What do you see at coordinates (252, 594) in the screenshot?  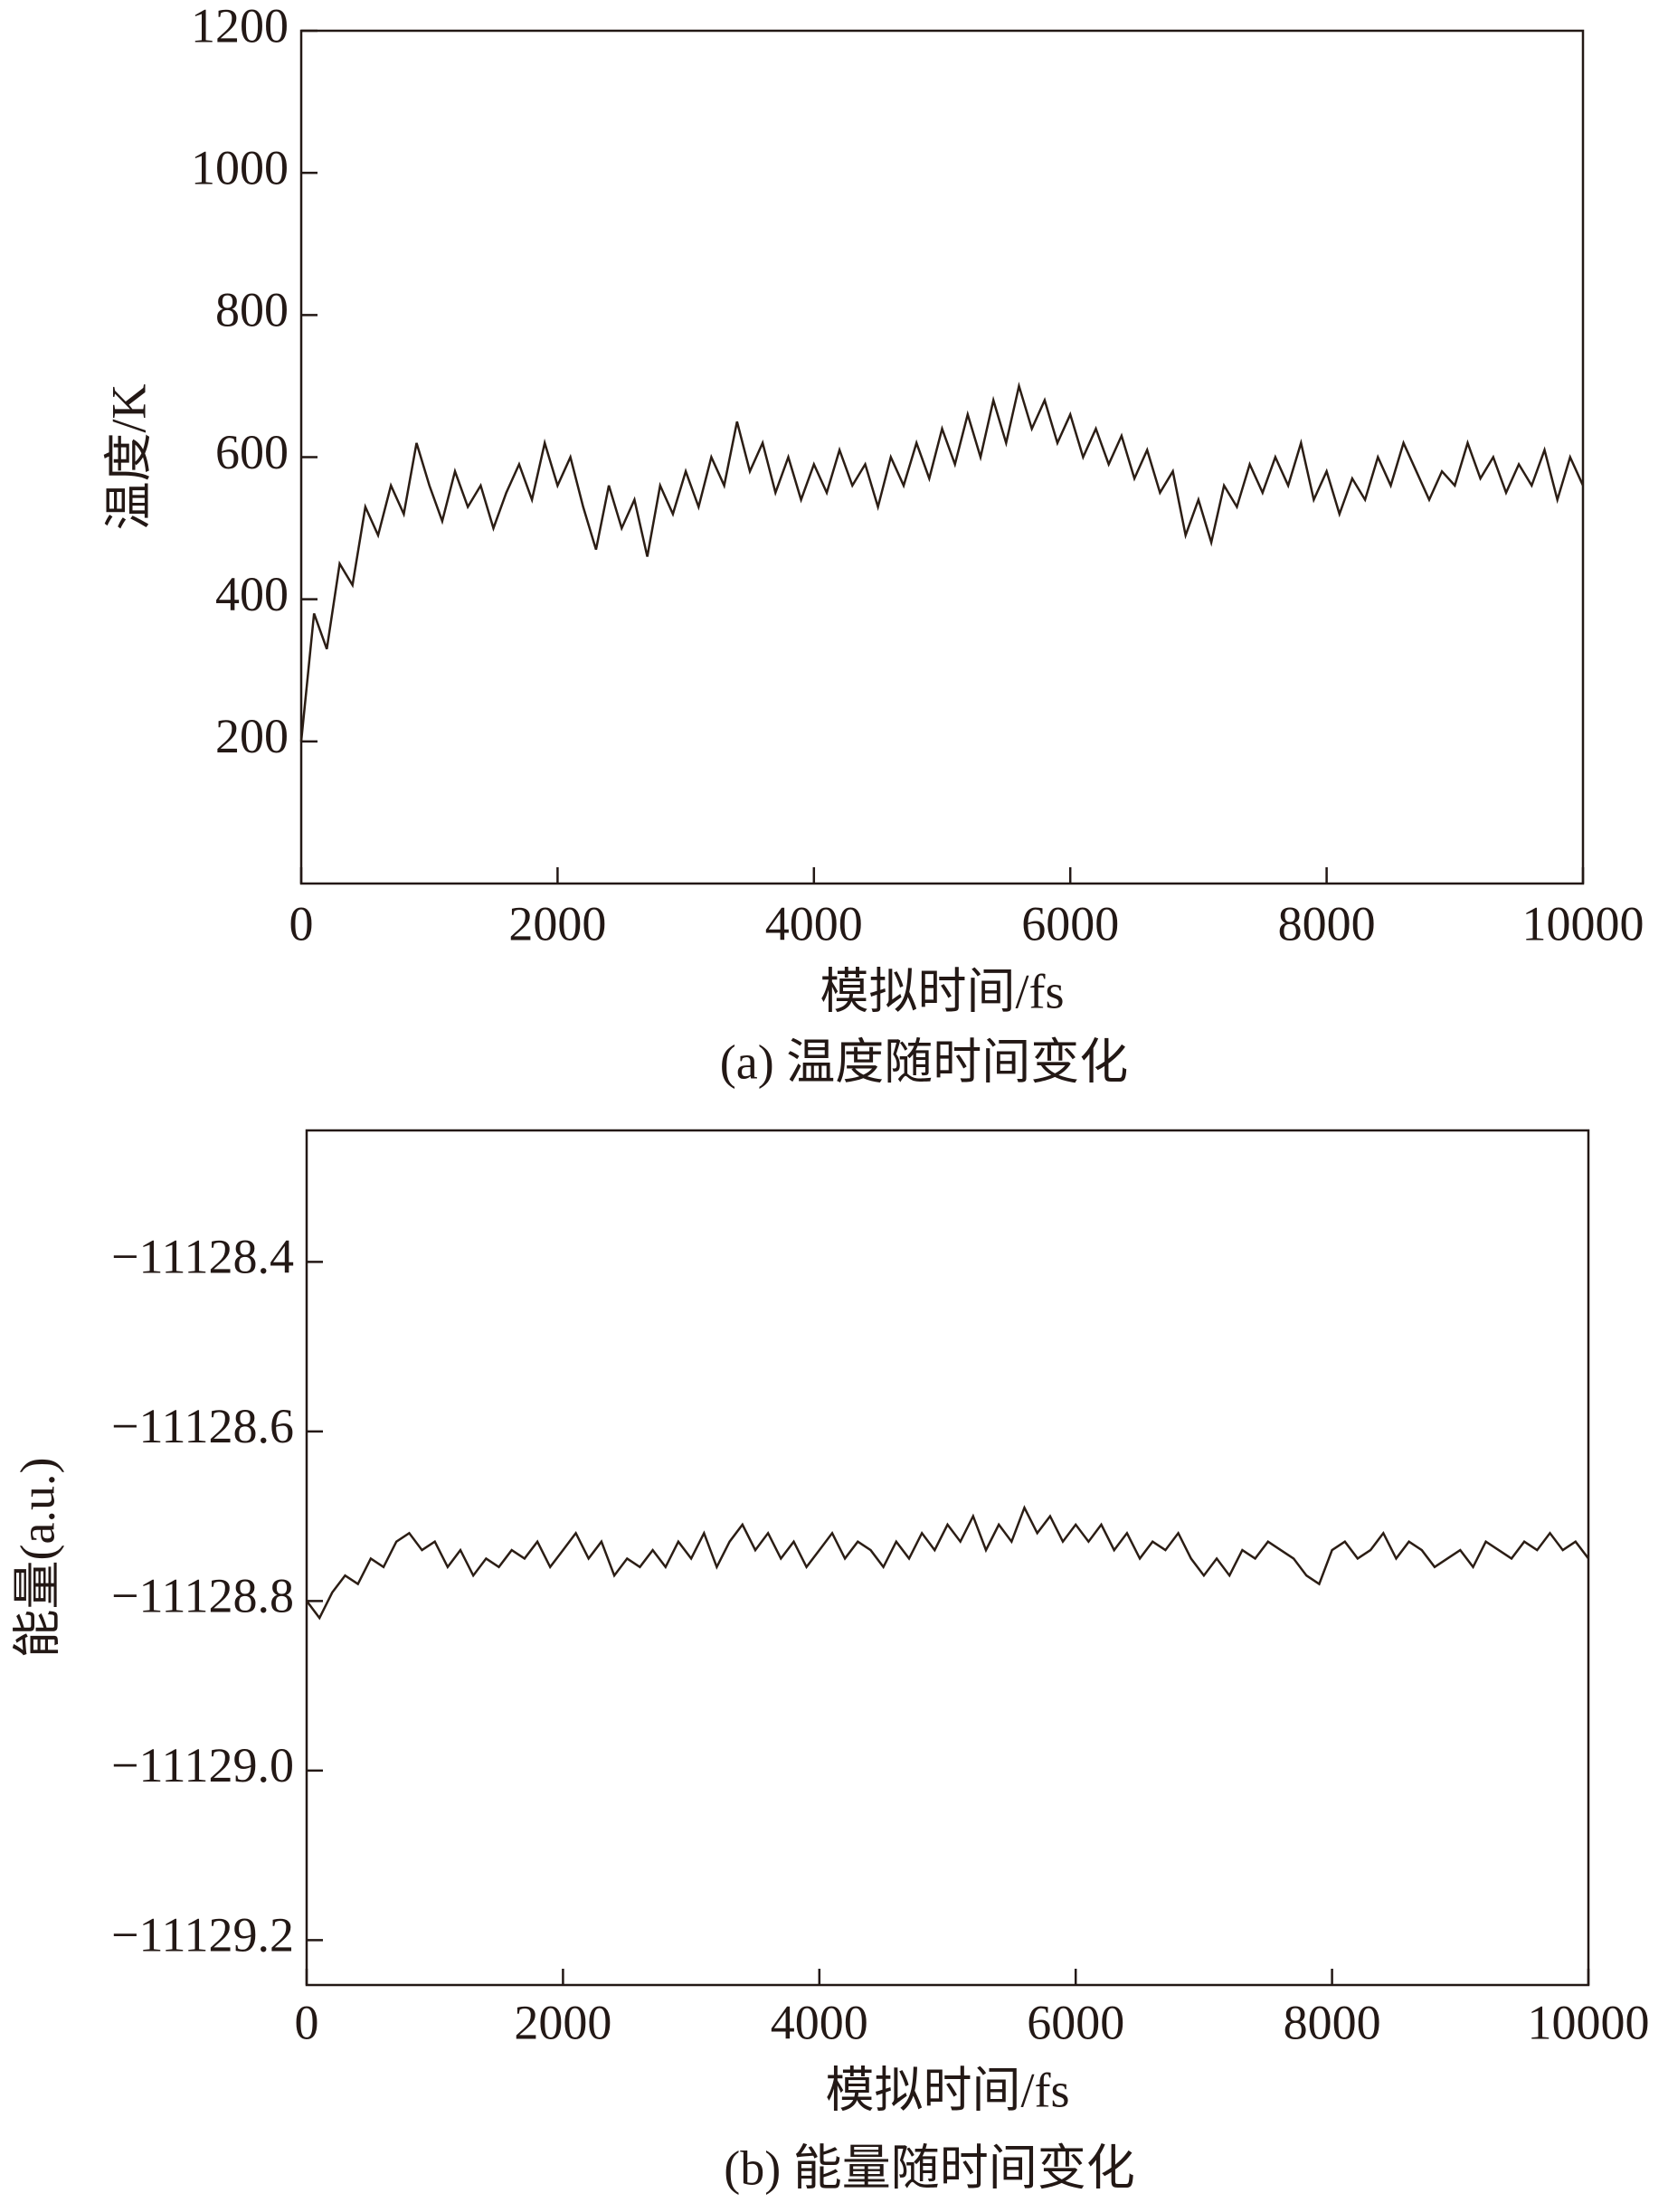 I see `y-tick-label: 400` at bounding box center [252, 594].